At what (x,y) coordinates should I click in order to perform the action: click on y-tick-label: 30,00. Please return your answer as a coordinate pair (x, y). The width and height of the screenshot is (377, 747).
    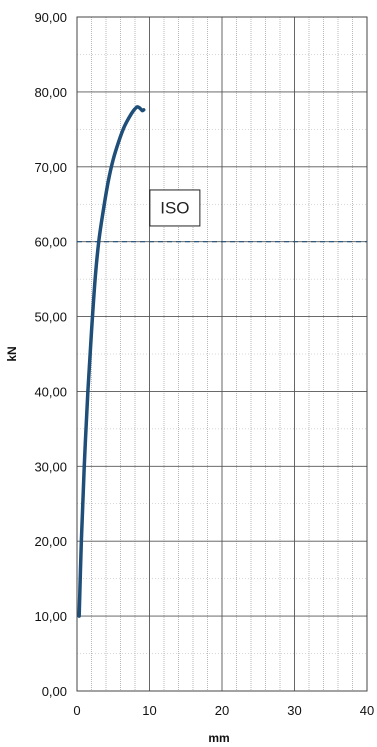
    Looking at the image, I should click on (50, 466).